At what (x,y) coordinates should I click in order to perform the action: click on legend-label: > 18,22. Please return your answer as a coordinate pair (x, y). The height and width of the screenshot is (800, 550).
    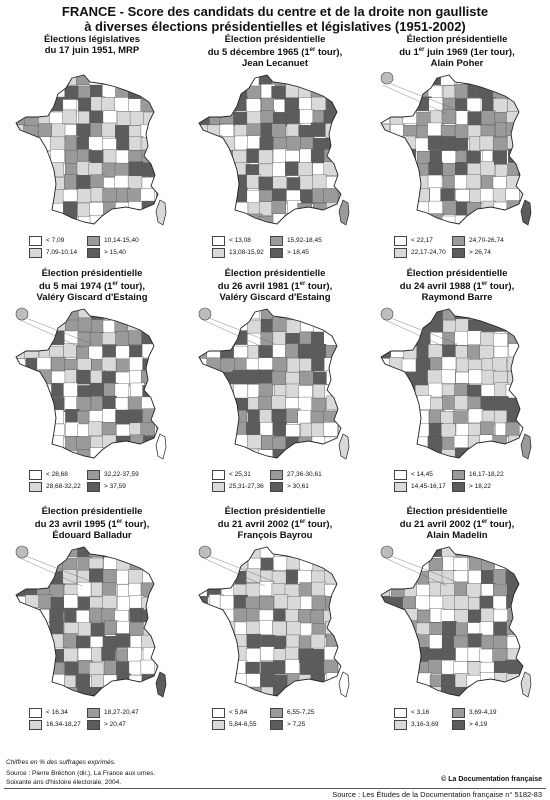
    Looking at the image, I should click on (480, 486).